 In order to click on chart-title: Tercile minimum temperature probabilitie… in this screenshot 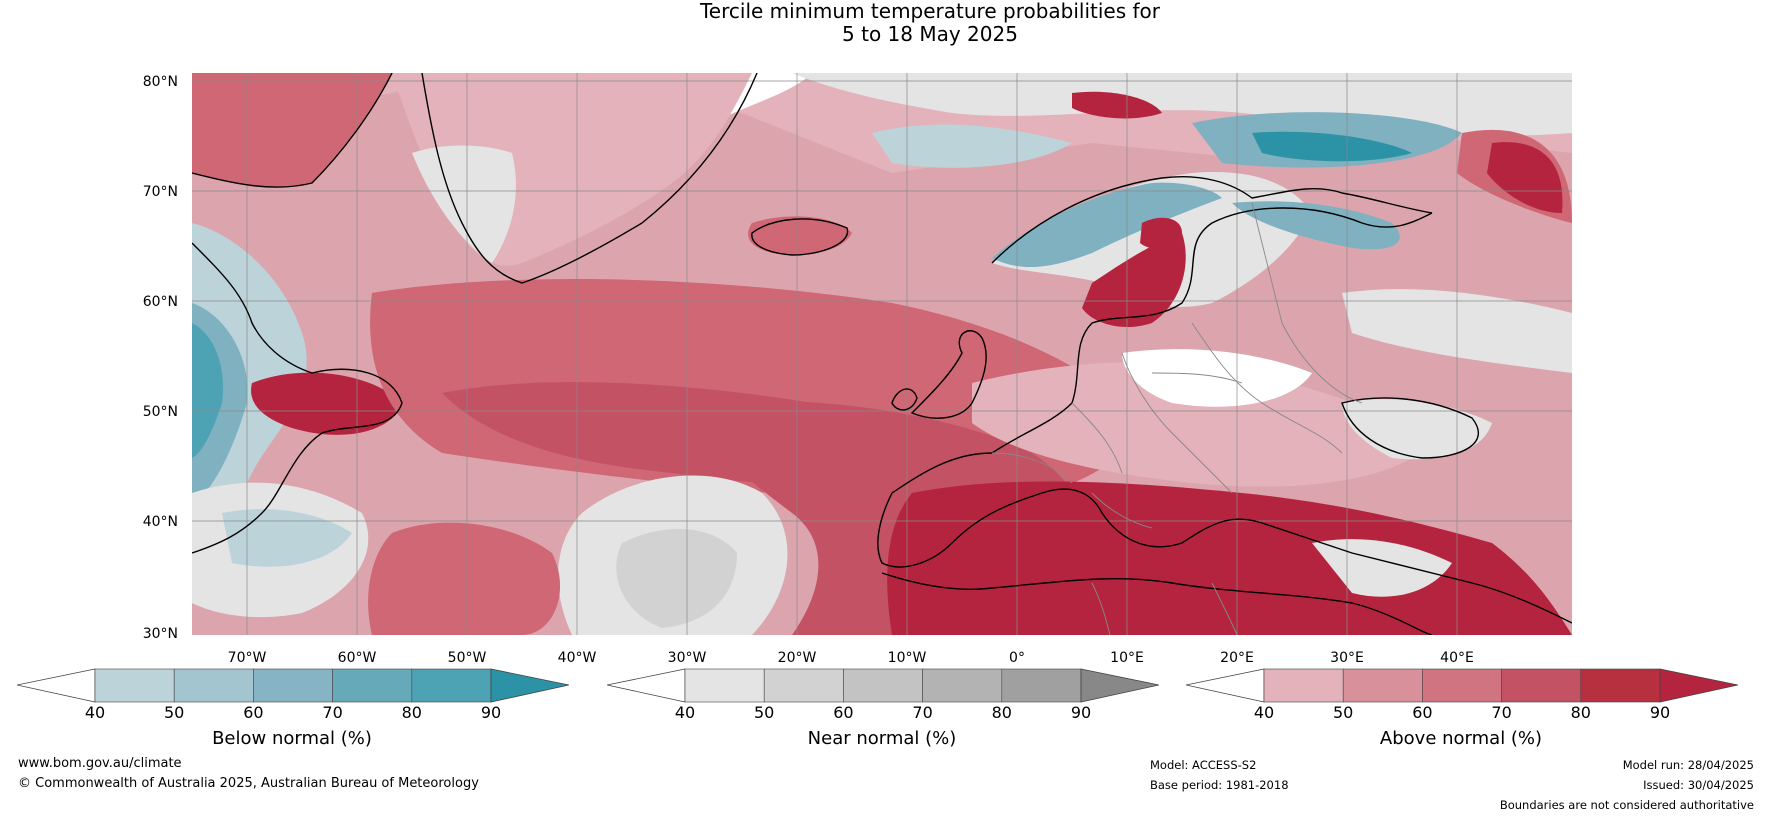, I will do `click(885, 23)`.